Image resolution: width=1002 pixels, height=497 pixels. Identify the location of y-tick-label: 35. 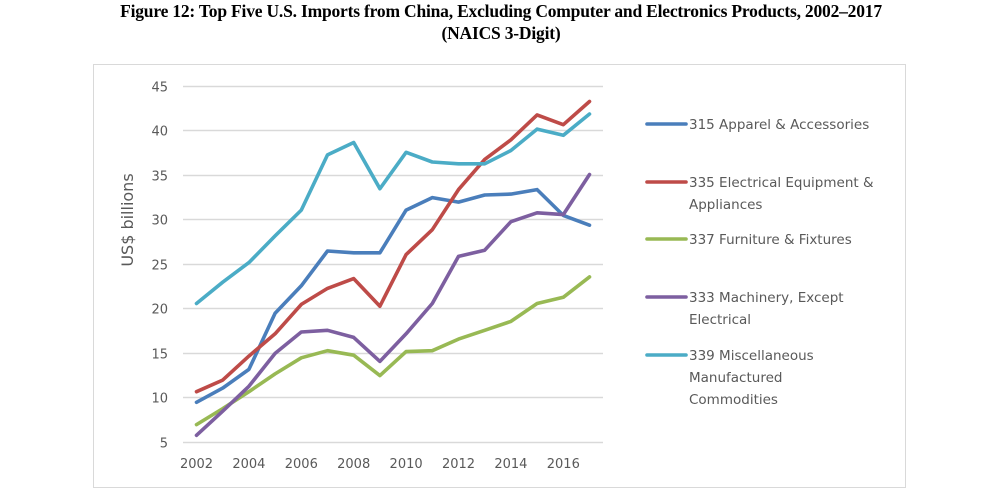
(159, 177).